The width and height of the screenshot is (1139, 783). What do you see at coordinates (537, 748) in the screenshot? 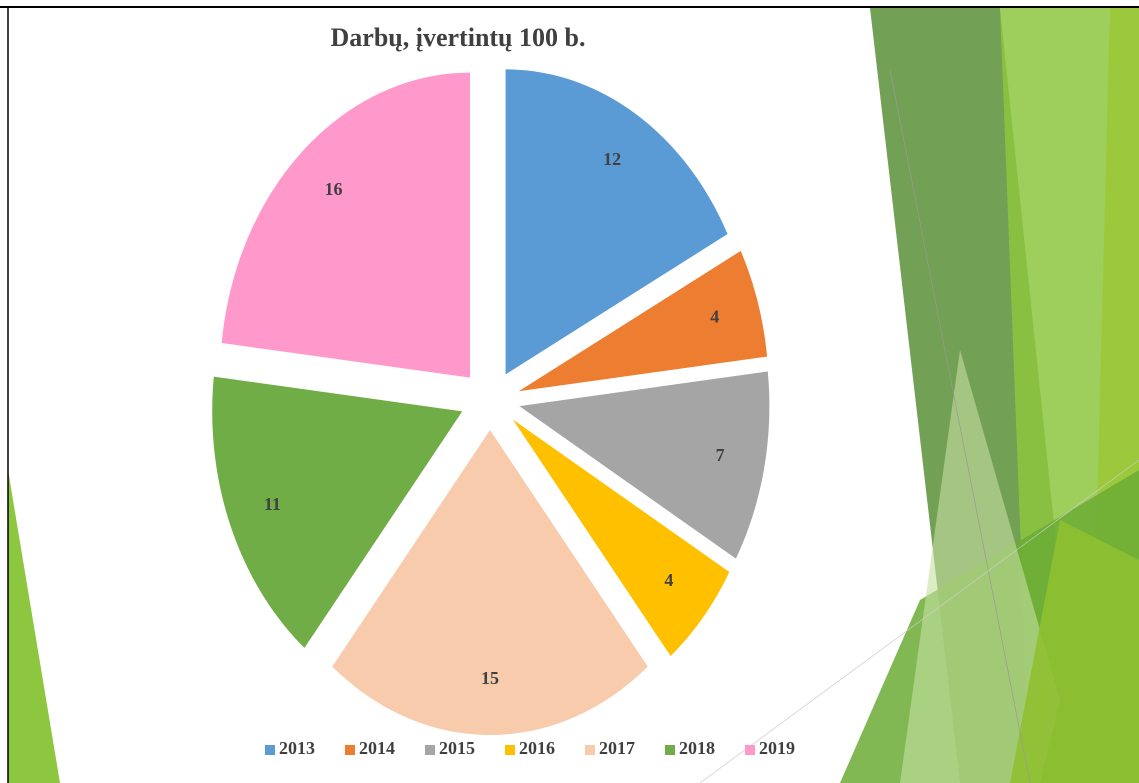
I see `legend-label: 2016` at bounding box center [537, 748].